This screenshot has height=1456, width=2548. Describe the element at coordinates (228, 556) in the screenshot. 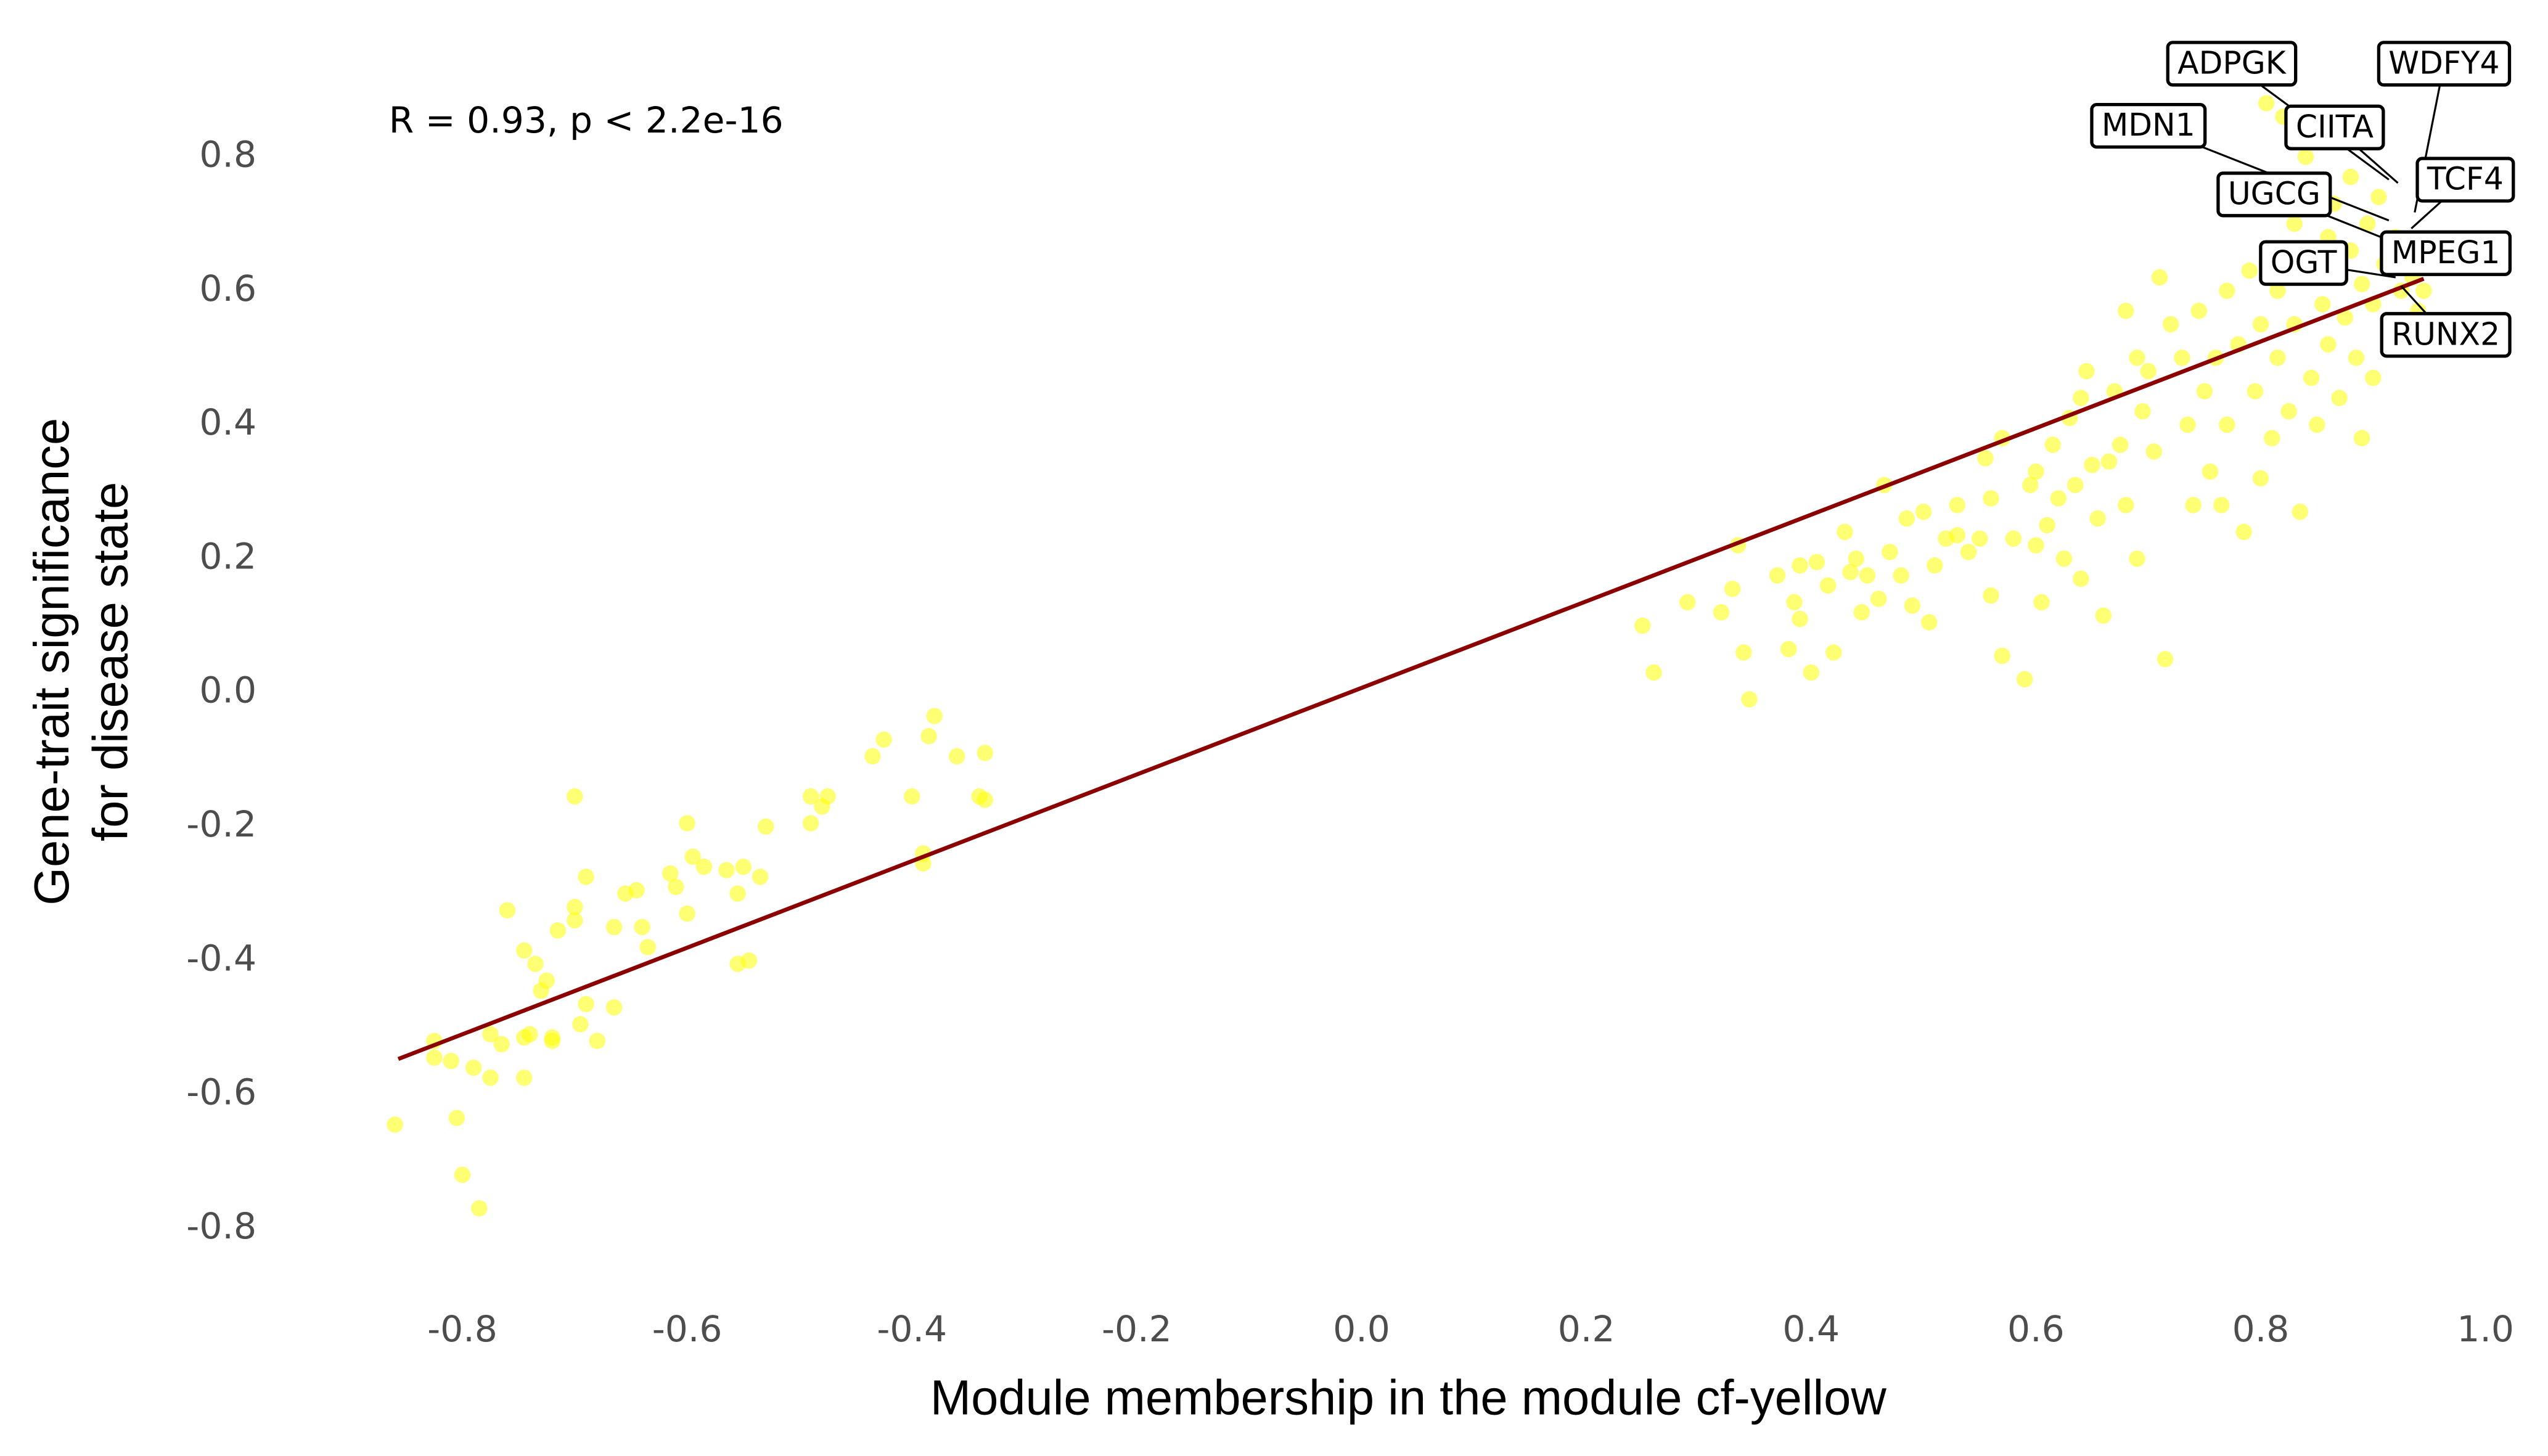

I see `y-tick-label: 0.2` at that location.